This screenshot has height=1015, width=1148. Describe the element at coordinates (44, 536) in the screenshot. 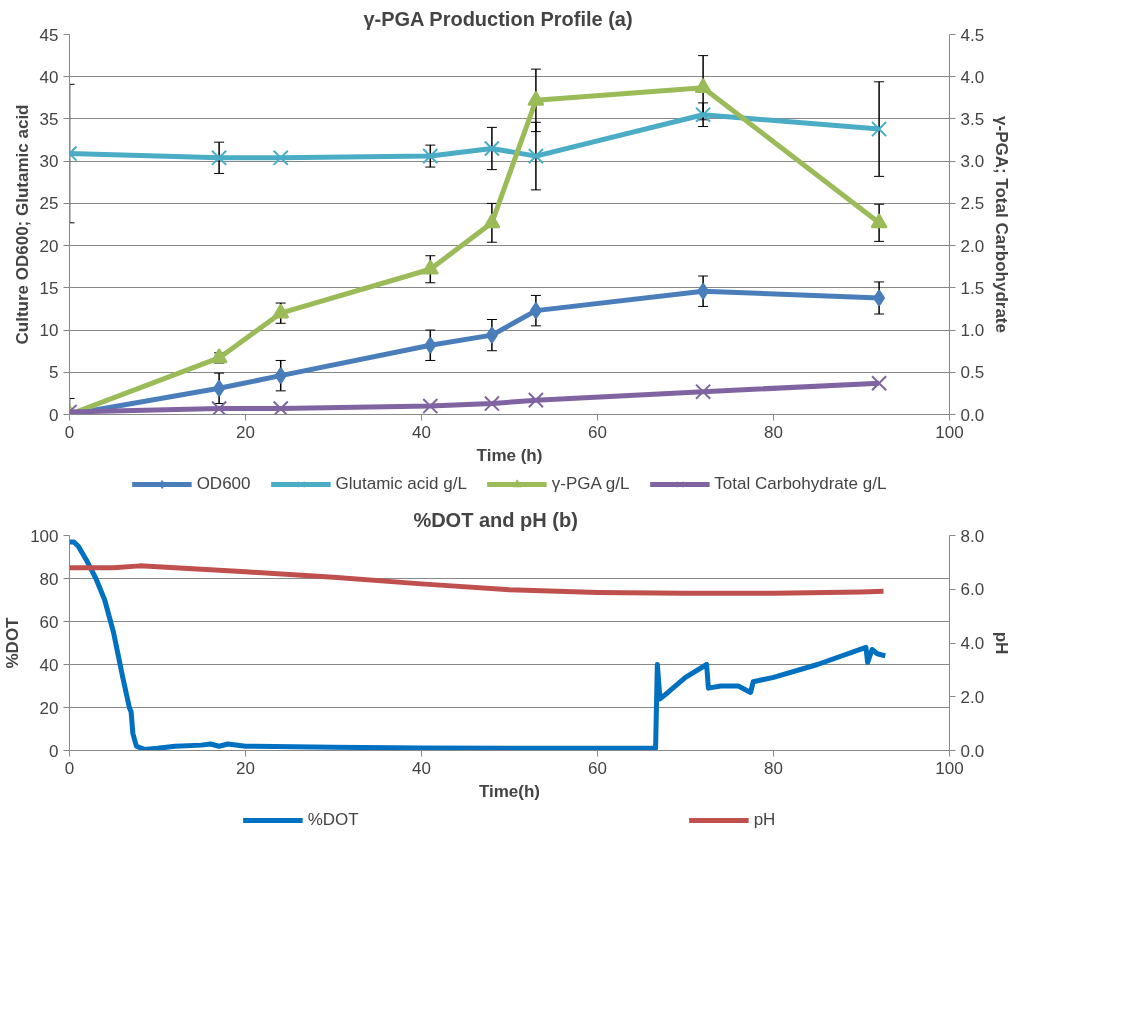

I see `y-tick-label: 100` at that location.